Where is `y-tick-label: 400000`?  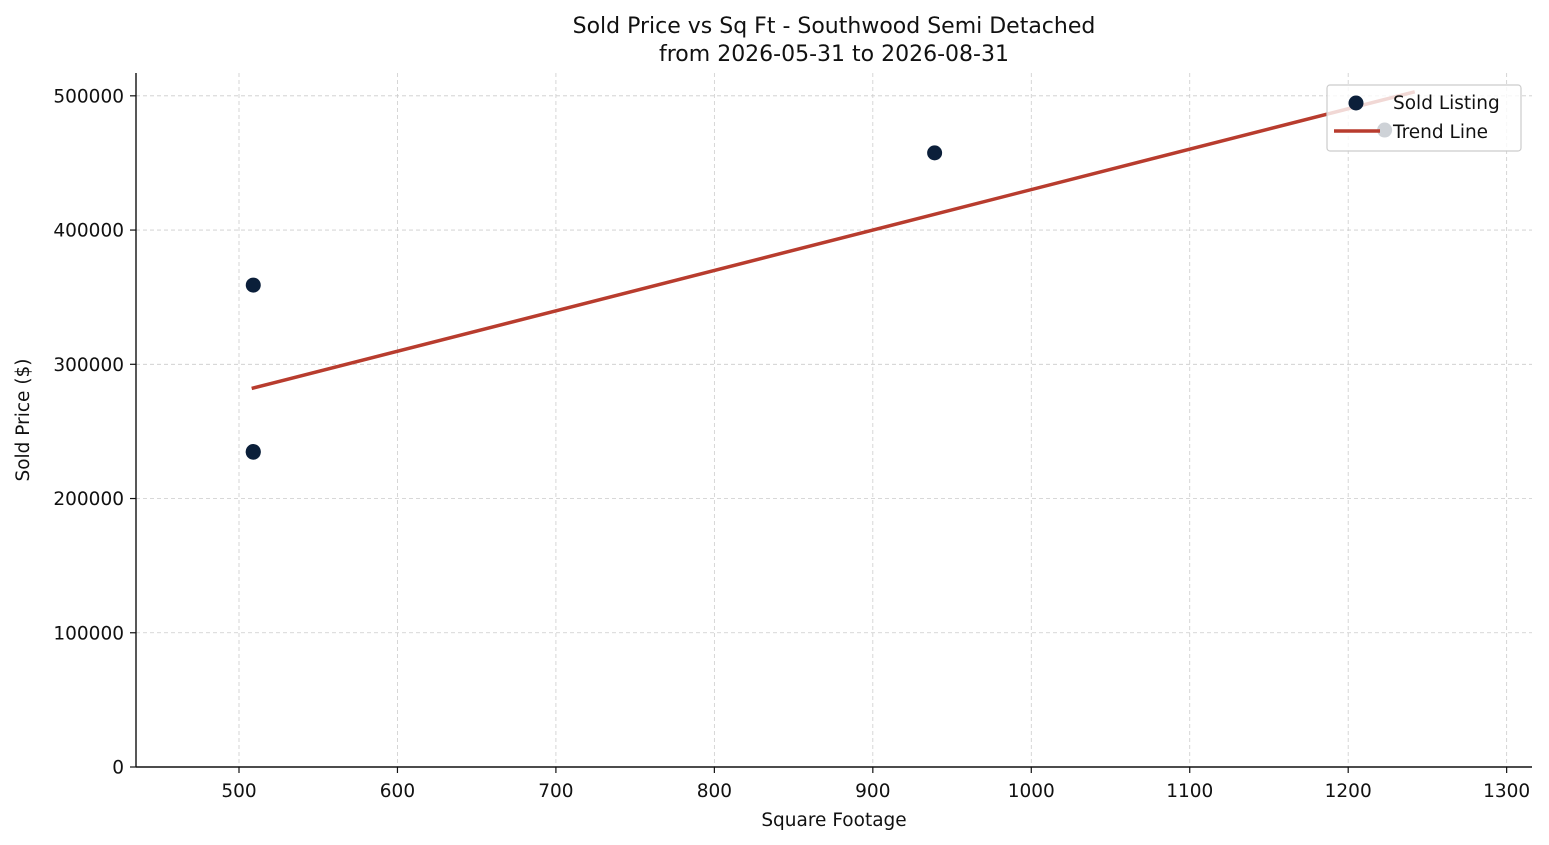
y-tick-label: 400000 is located at coordinates (88, 231).